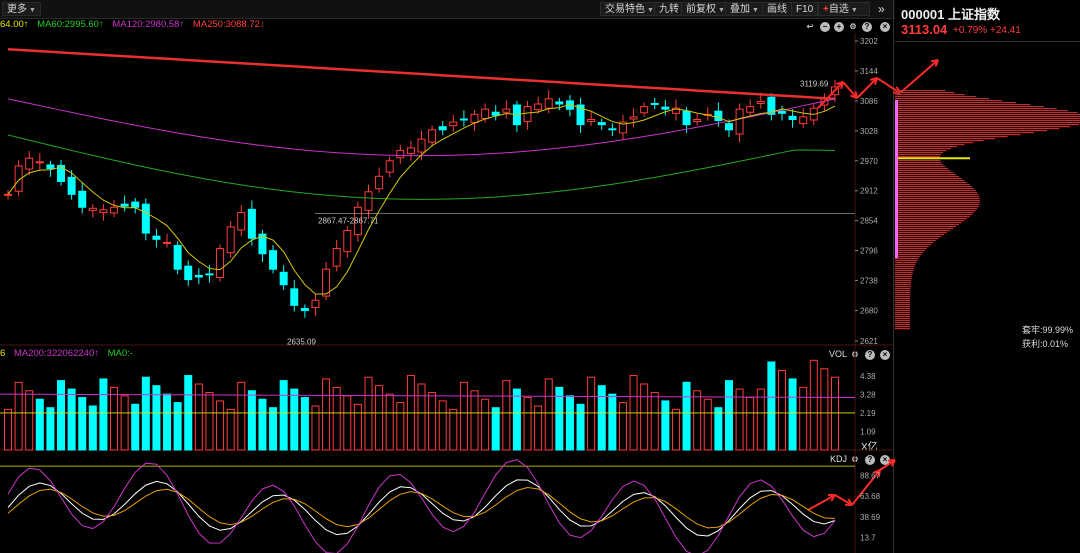  What do you see at coordinates (868, 413) in the screenshot?
I see `vol-tick-label: 2.19` at bounding box center [868, 413].